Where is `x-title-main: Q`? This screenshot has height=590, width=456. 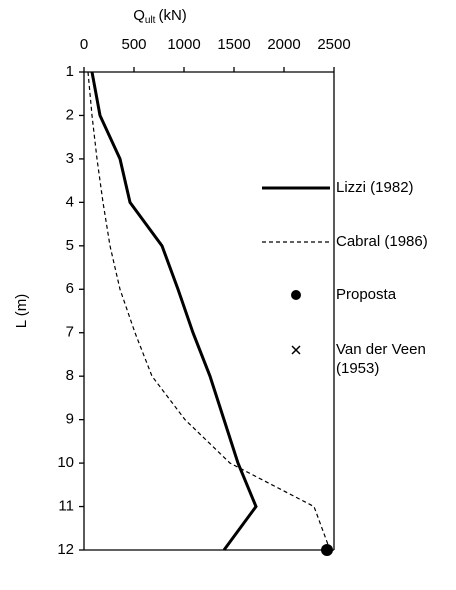
x-title-main: Q is located at coordinates (139, 15).